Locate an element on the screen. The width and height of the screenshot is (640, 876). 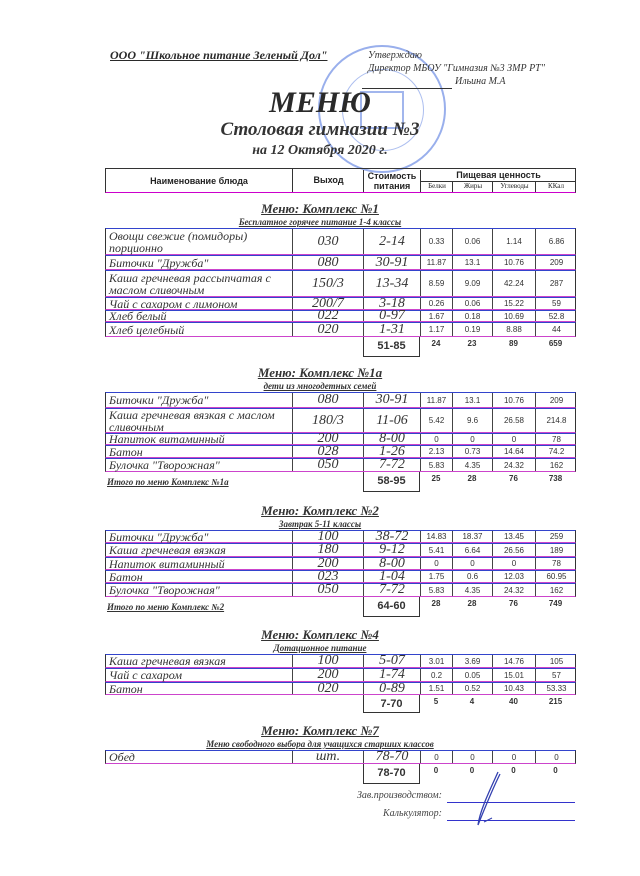
cell-output: 030 is located at coordinates (328, 241).